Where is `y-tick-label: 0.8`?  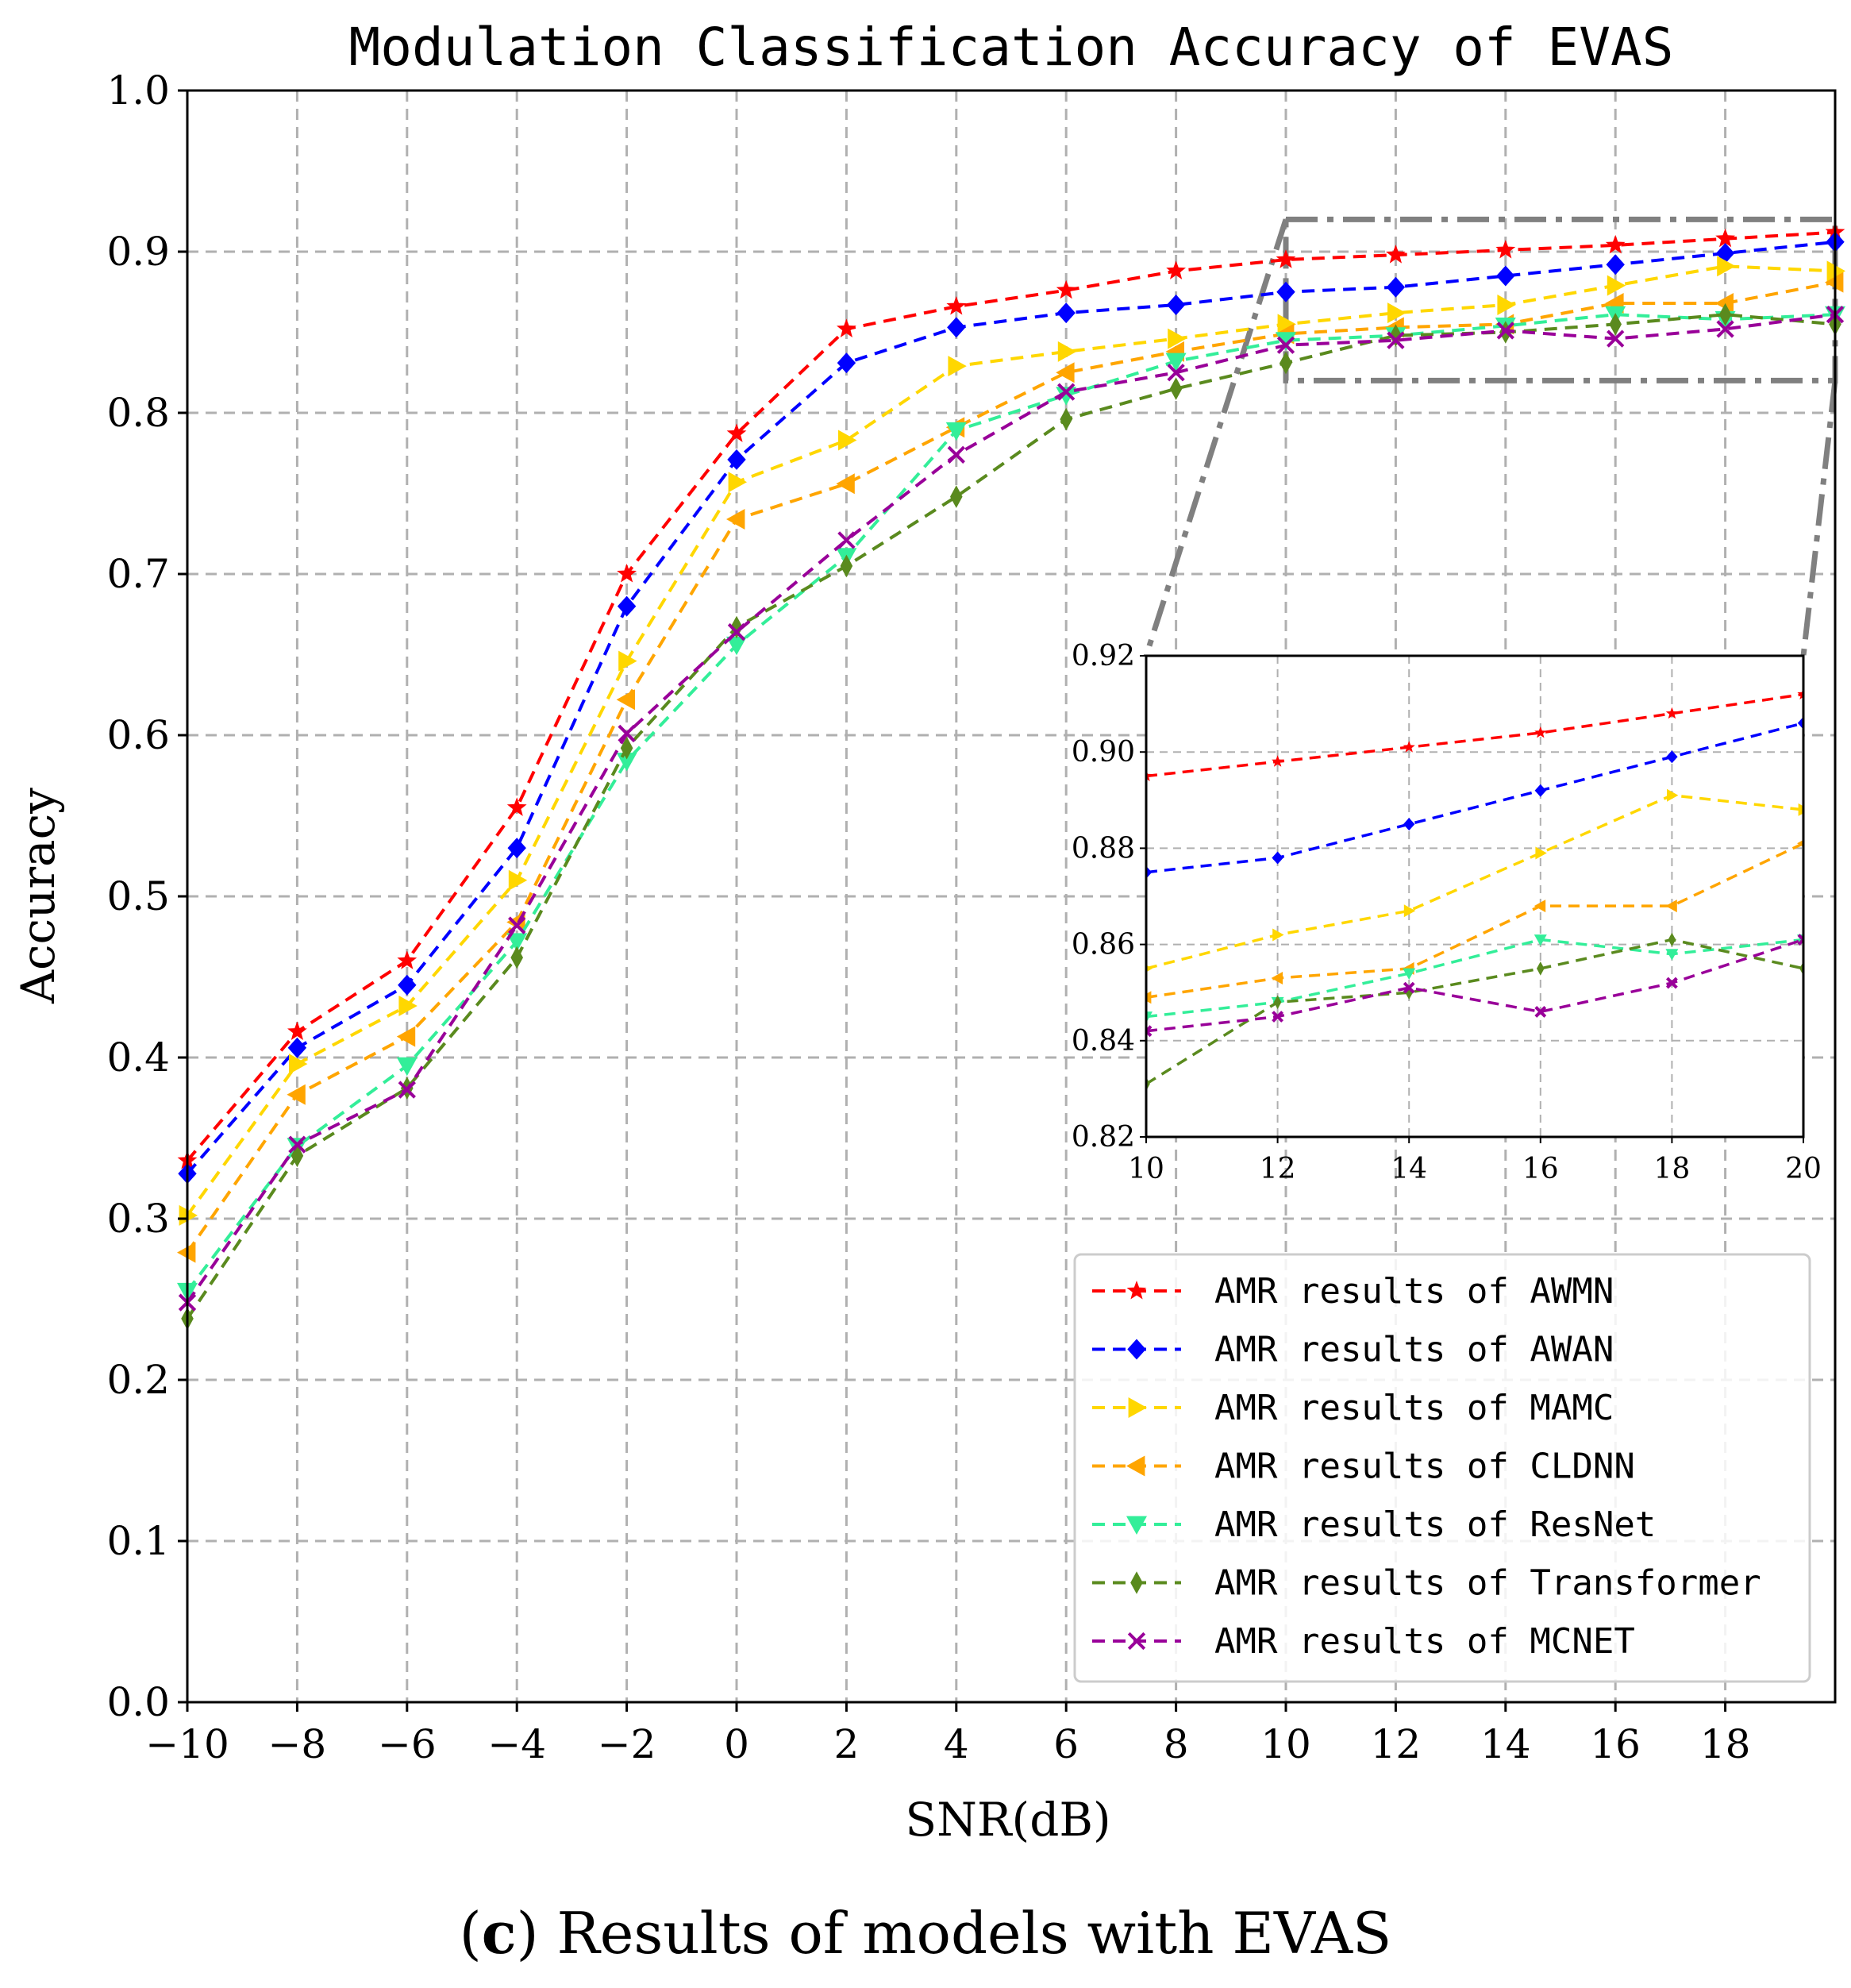 y-tick-label: 0.8 is located at coordinates (138, 413).